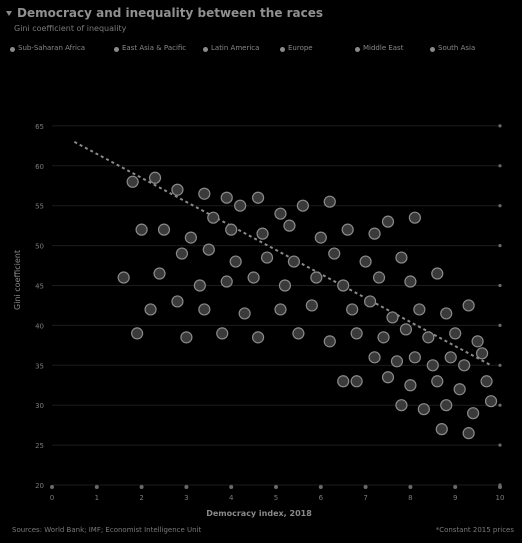 The width and height of the screenshot is (522, 543). Describe the element at coordinates (457, 48) in the screenshot. I see `legend-label: South Asia` at that location.